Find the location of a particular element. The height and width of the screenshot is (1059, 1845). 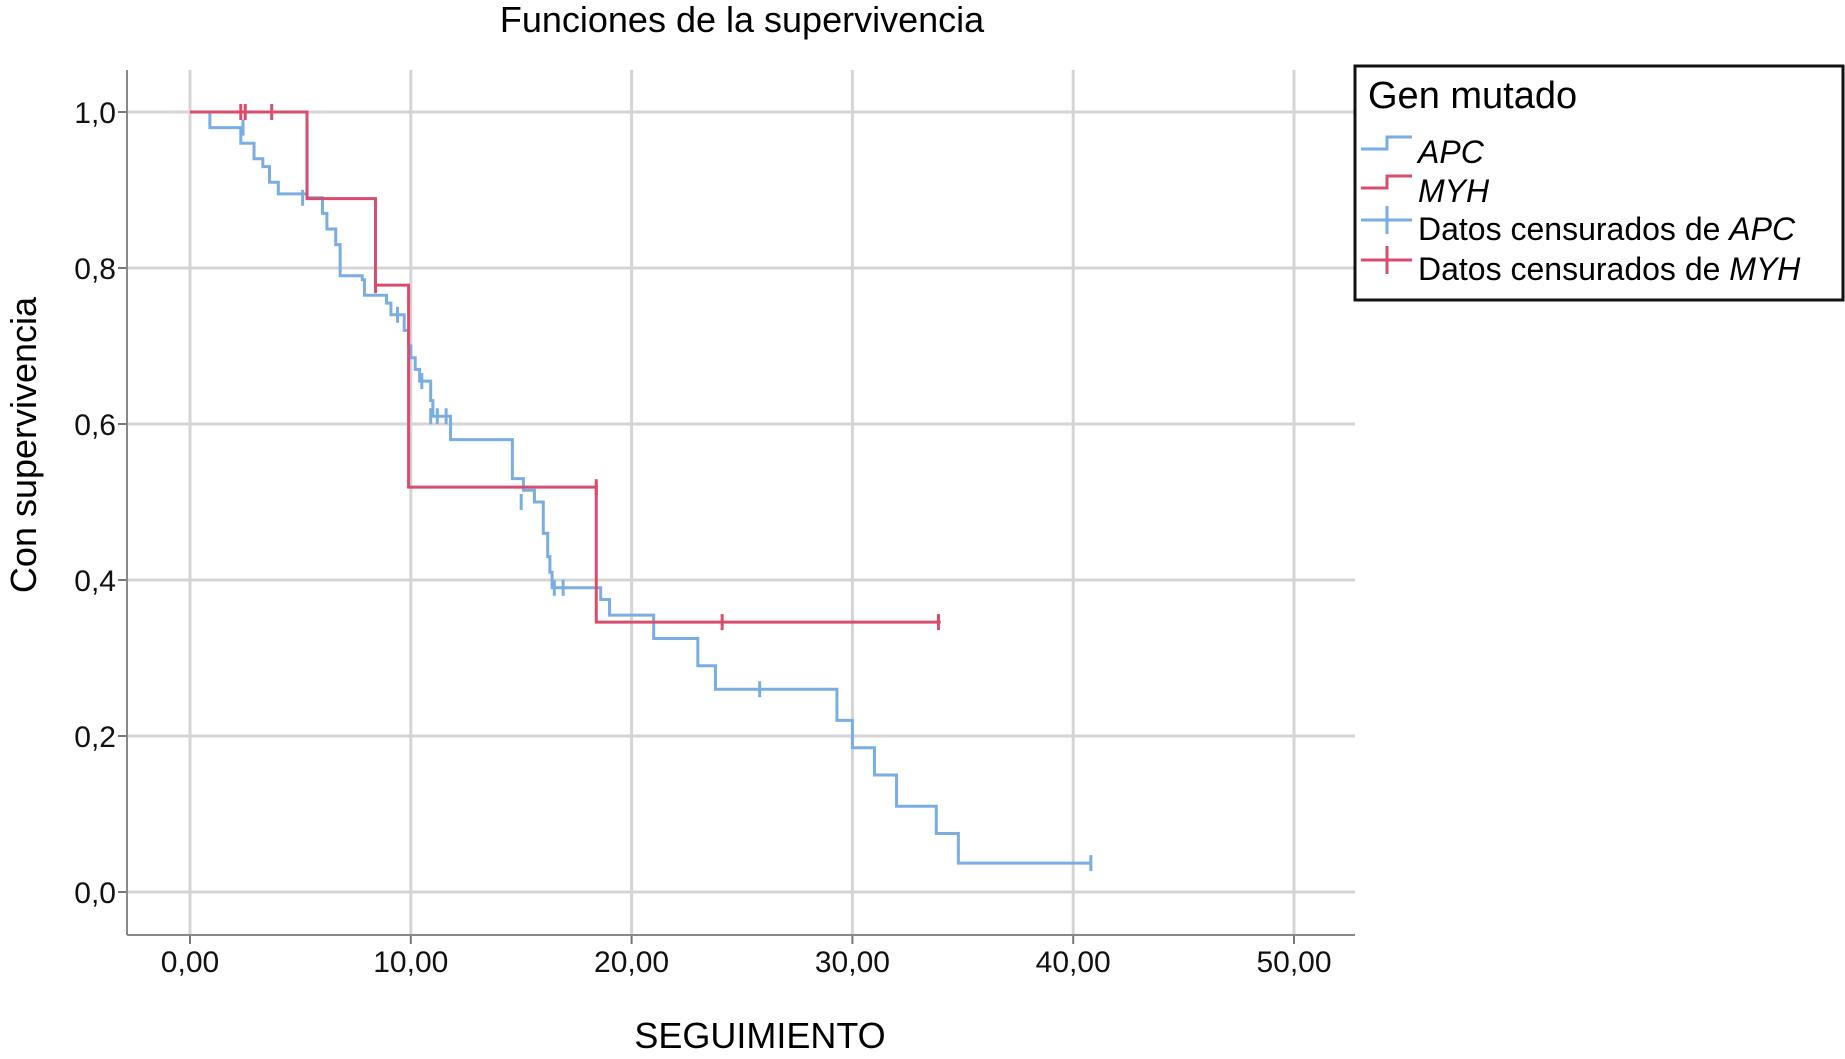

legend-entry-line-myh: MYH is located at coordinates (1454, 191).